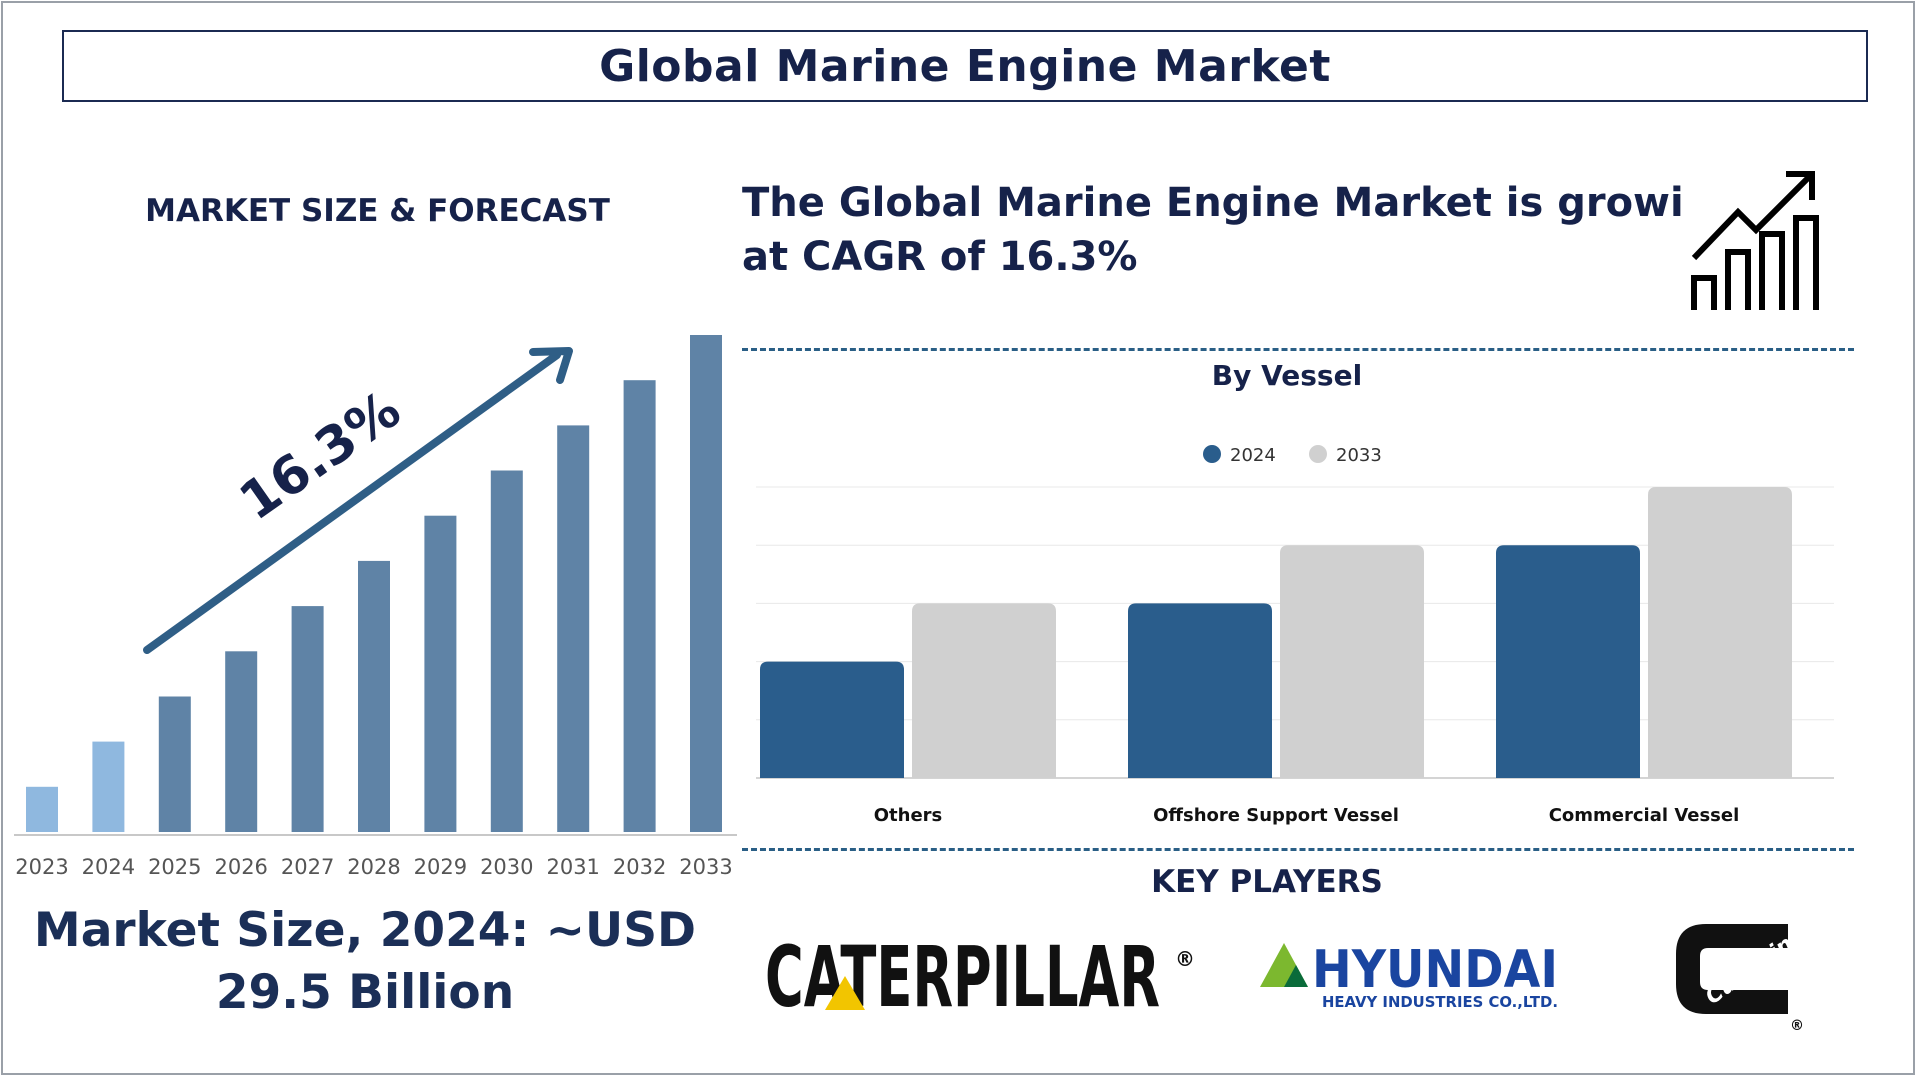  Describe the element at coordinates (1296, 976) in the screenshot. I see `hyundai-triangle-dark` at that location.